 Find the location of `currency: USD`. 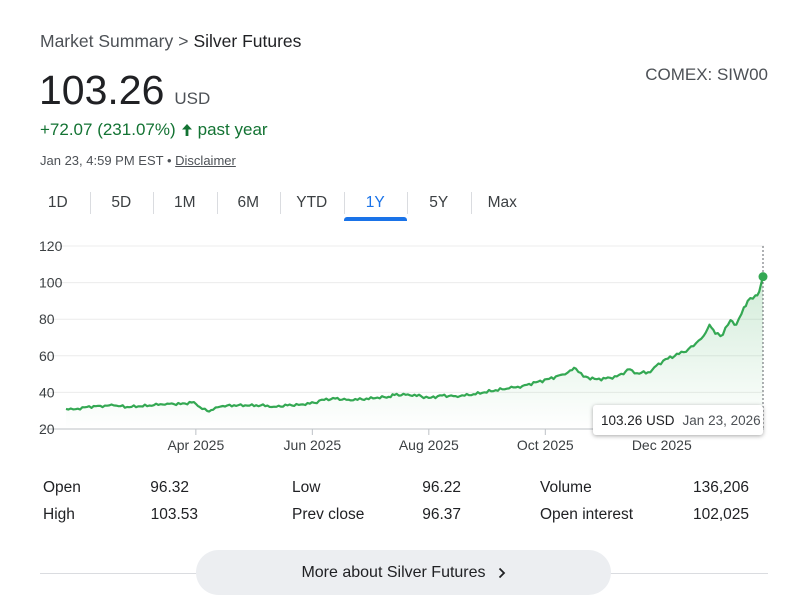

currency: USD is located at coordinates (192, 98).